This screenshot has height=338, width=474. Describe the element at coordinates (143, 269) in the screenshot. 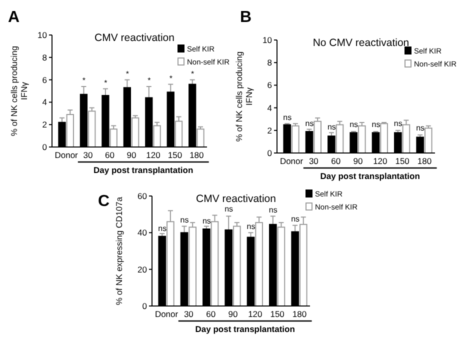

I see `y-tick-label: 20` at that location.